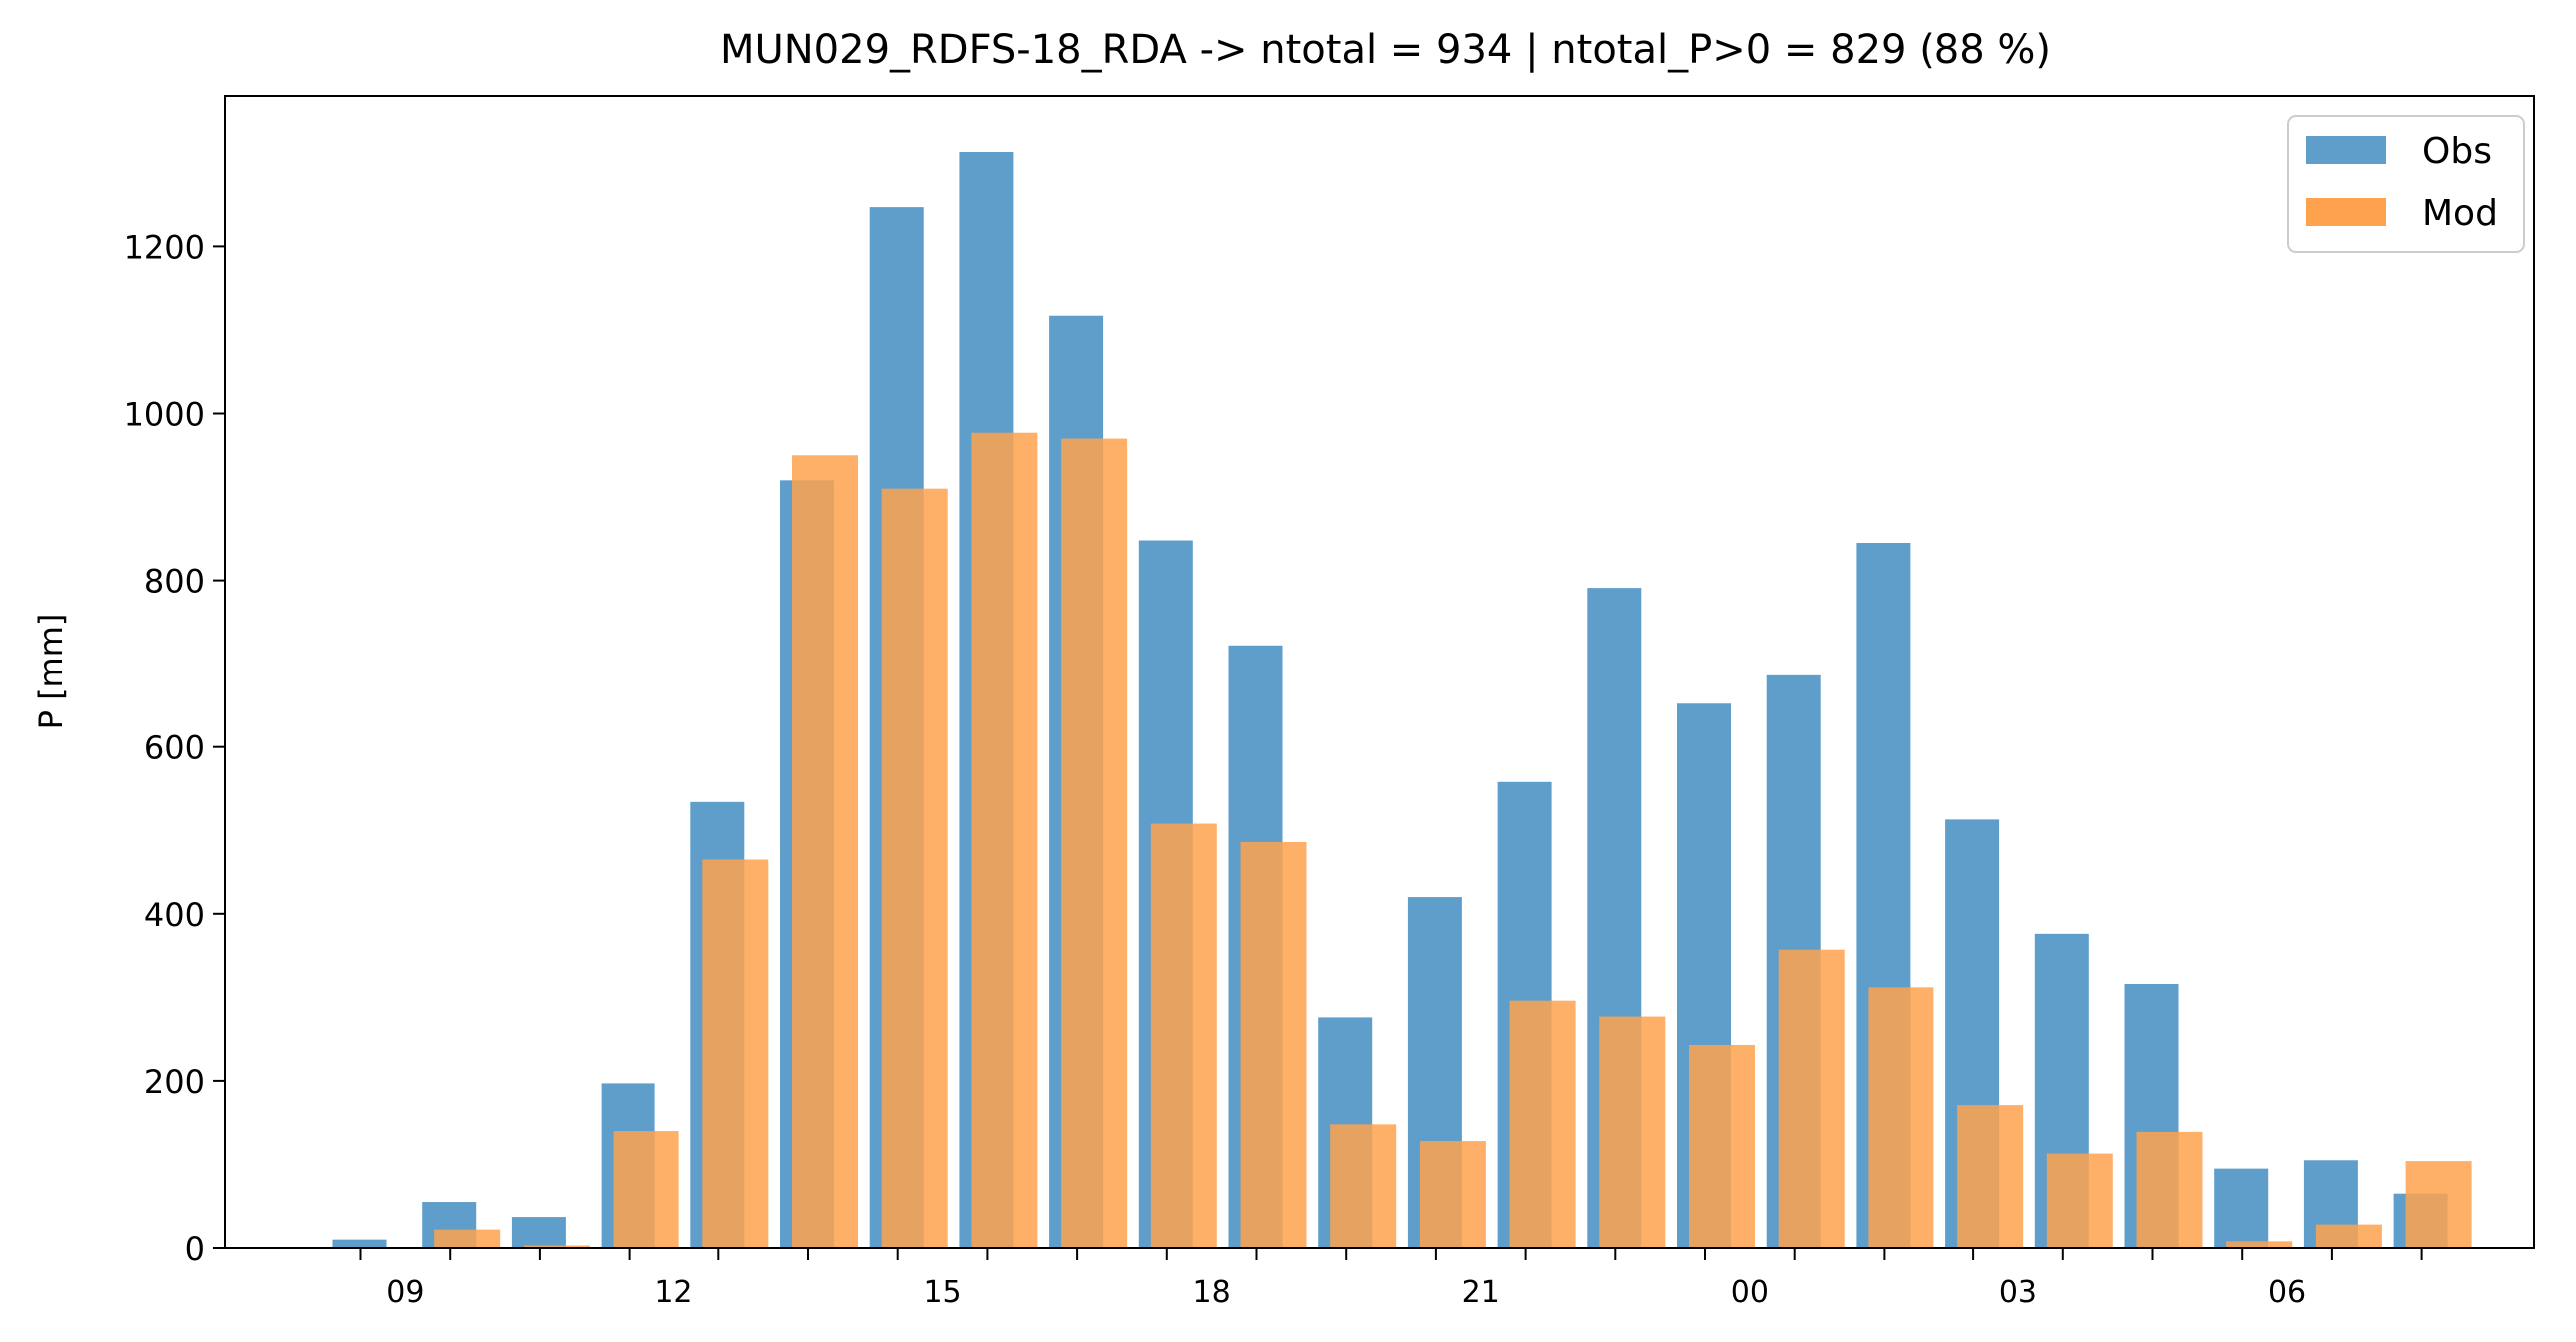  I want to click on legend-label-mod: Mod, so click(2460, 213).